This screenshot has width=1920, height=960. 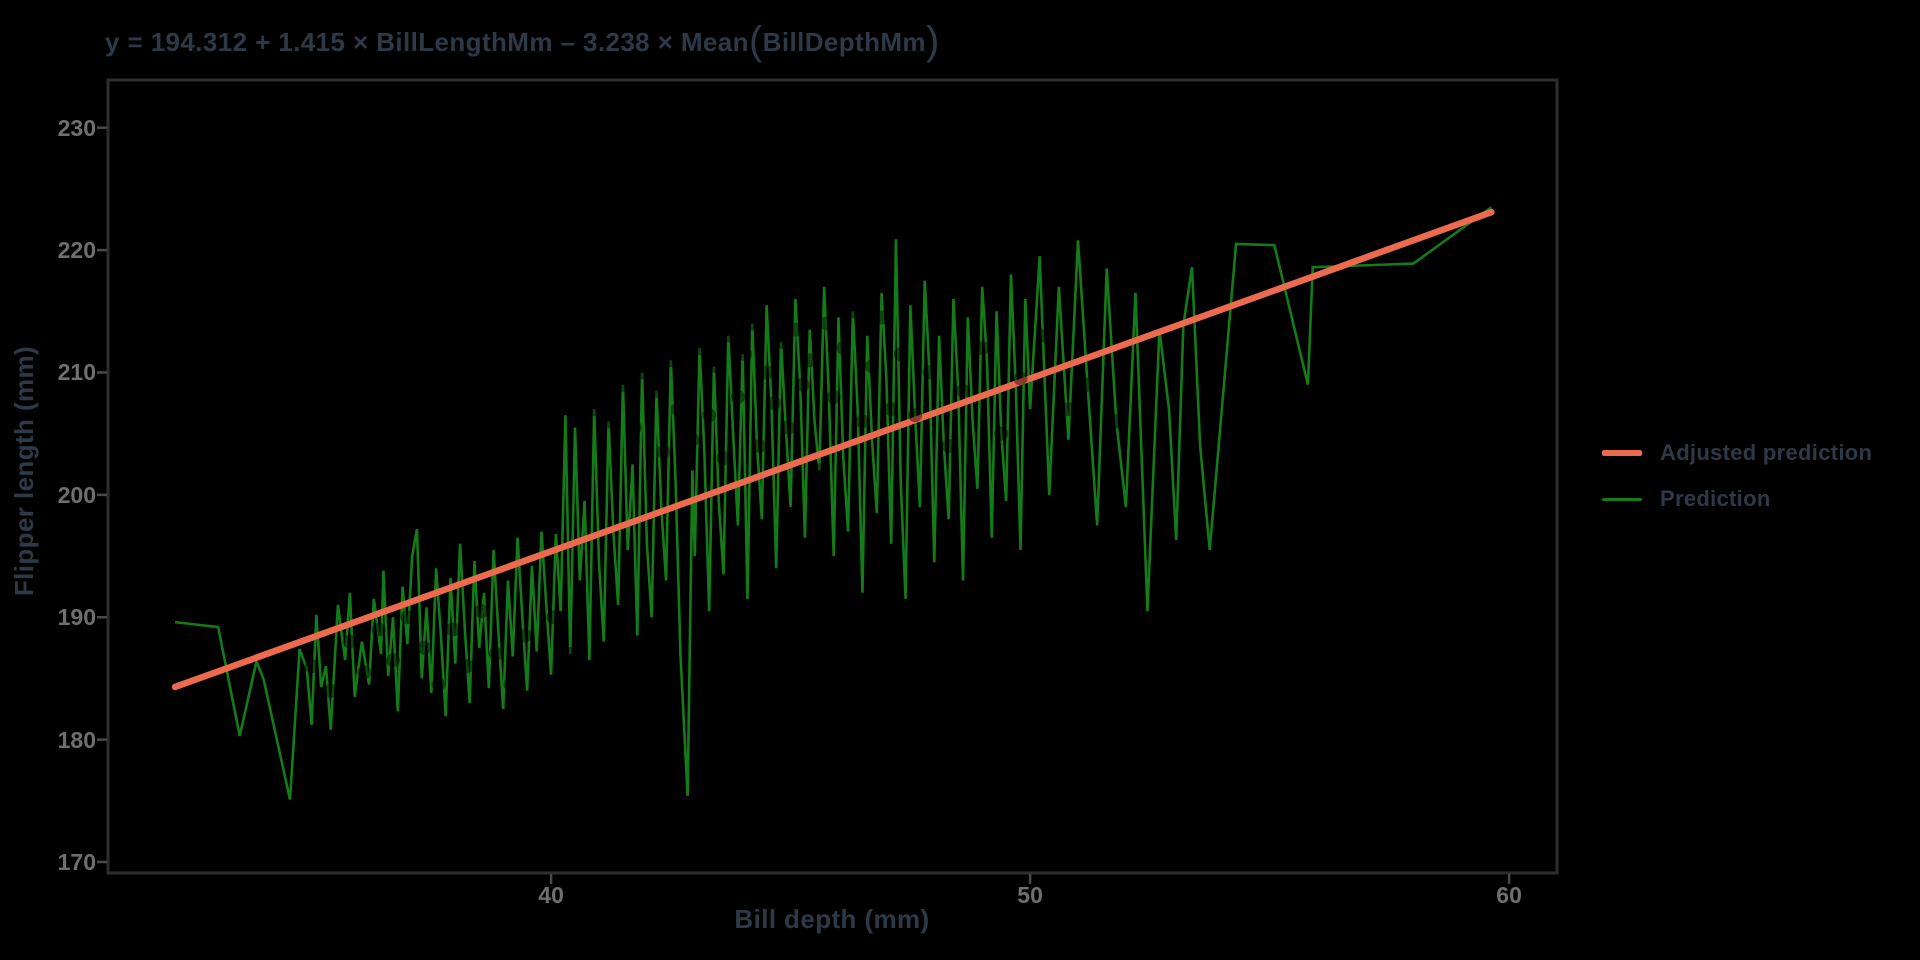 I want to click on legend-item-adjusted-prediction: Adjusted prediction, so click(x=1737, y=453).